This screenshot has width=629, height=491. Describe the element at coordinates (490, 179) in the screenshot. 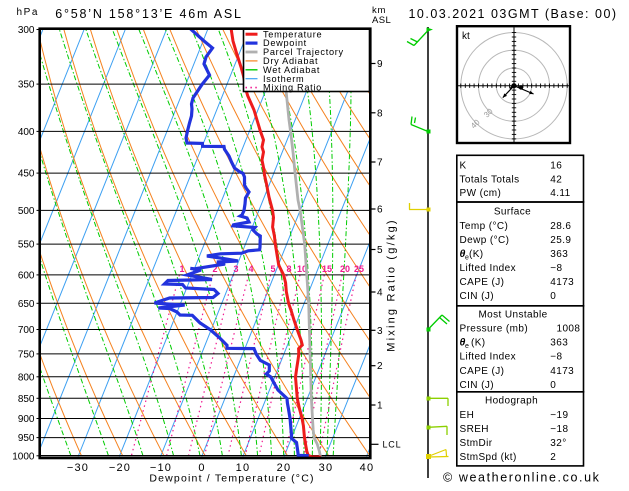

I see `svg-text: Totals Totals` at that location.